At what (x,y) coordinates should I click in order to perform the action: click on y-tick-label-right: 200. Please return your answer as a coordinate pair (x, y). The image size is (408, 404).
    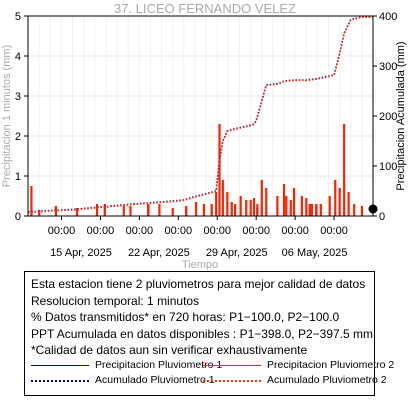
    Looking at the image, I should click on (388, 117).